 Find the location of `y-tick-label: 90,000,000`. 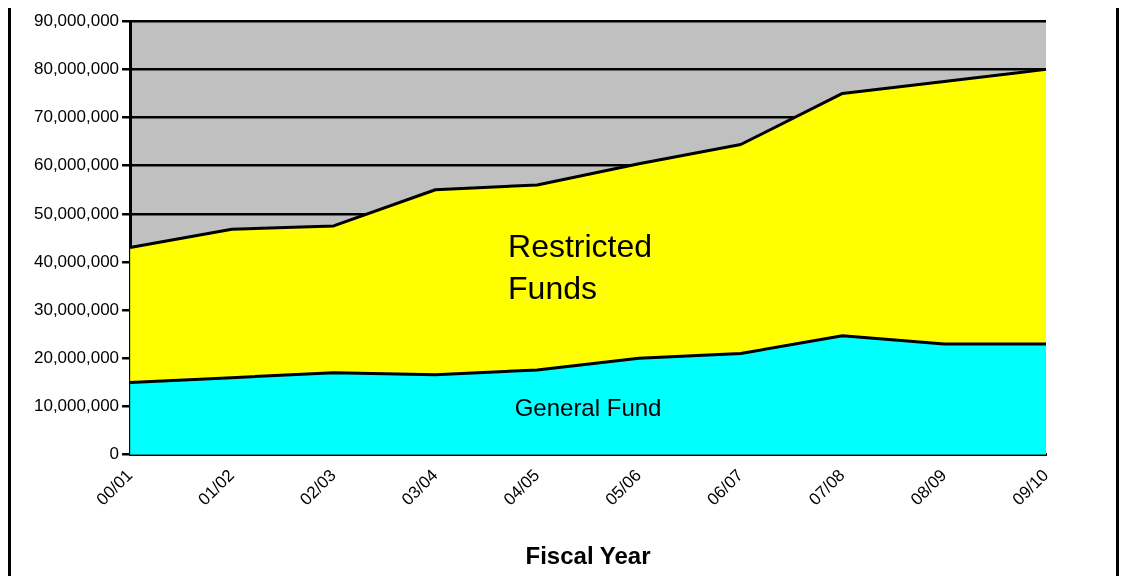

y-tick-label: 90,000,000 is located at coordinates (76, 20).